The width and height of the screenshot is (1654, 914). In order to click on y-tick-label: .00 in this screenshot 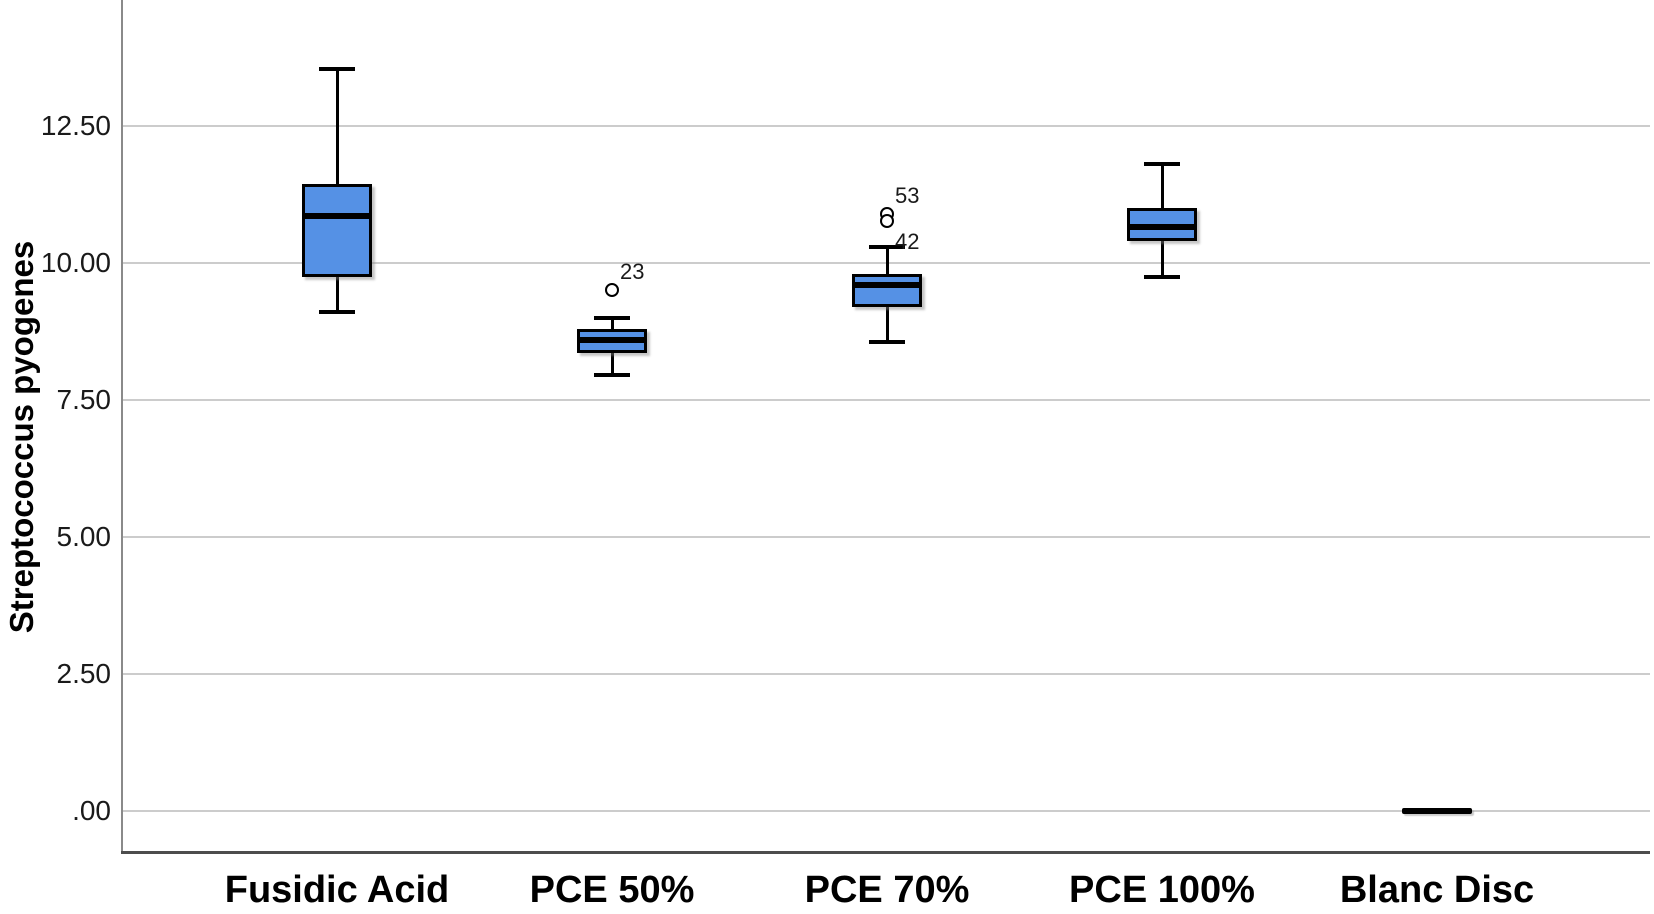, I will do `click(91, 810)`.